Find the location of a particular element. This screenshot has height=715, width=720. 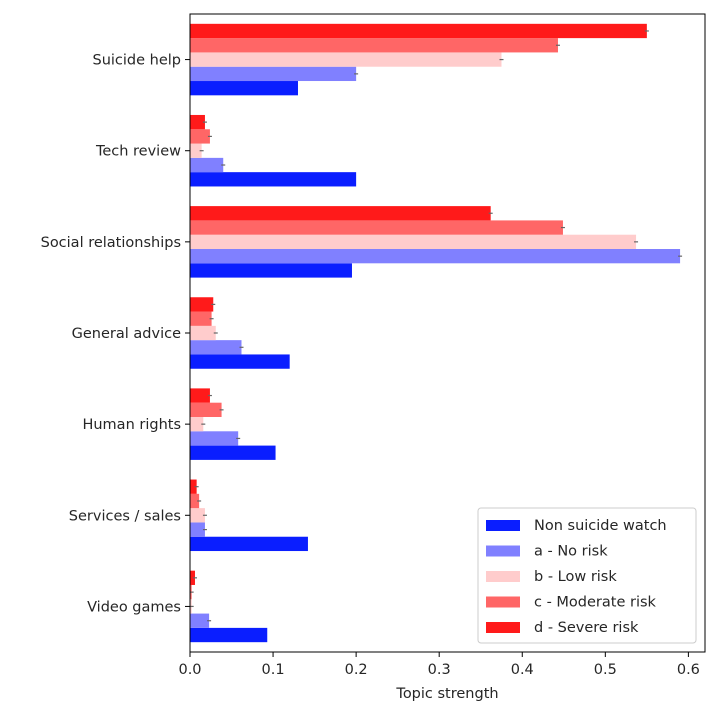

bar-social-relationships-non-suicide-watch is located at coordinates (271, 270).